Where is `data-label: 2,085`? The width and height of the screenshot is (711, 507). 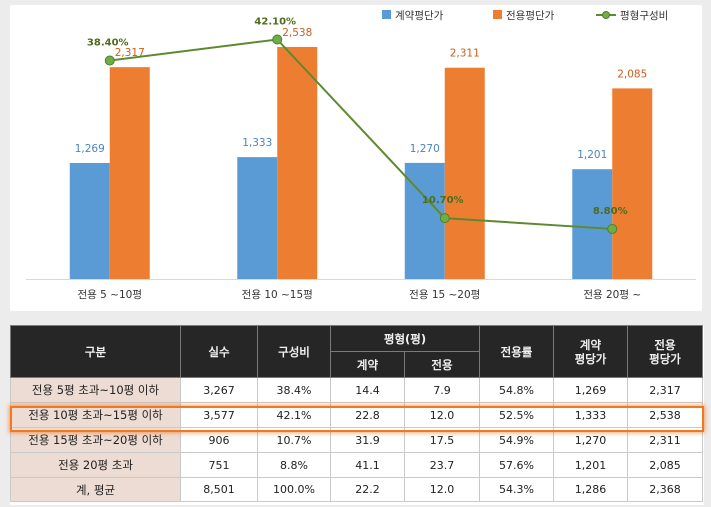
data-label: 2,085 is located at coordinates (632, 74).